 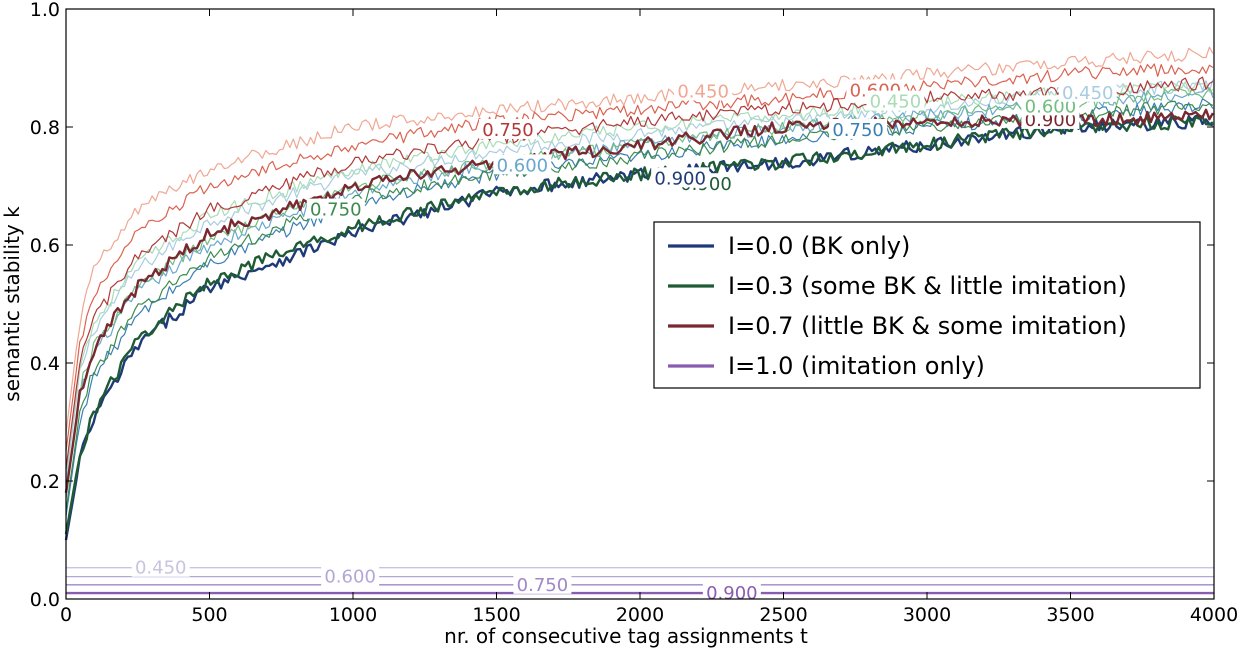 I want to click on x-tick-label: 2000, so click(x=640, y=615).